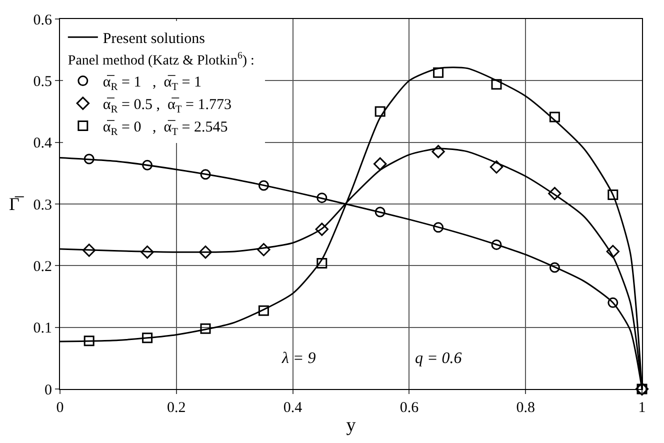  Describe the element at coordinates (42, 328) in the screenshot. I see `y-tick-label: 0.1` at that location.